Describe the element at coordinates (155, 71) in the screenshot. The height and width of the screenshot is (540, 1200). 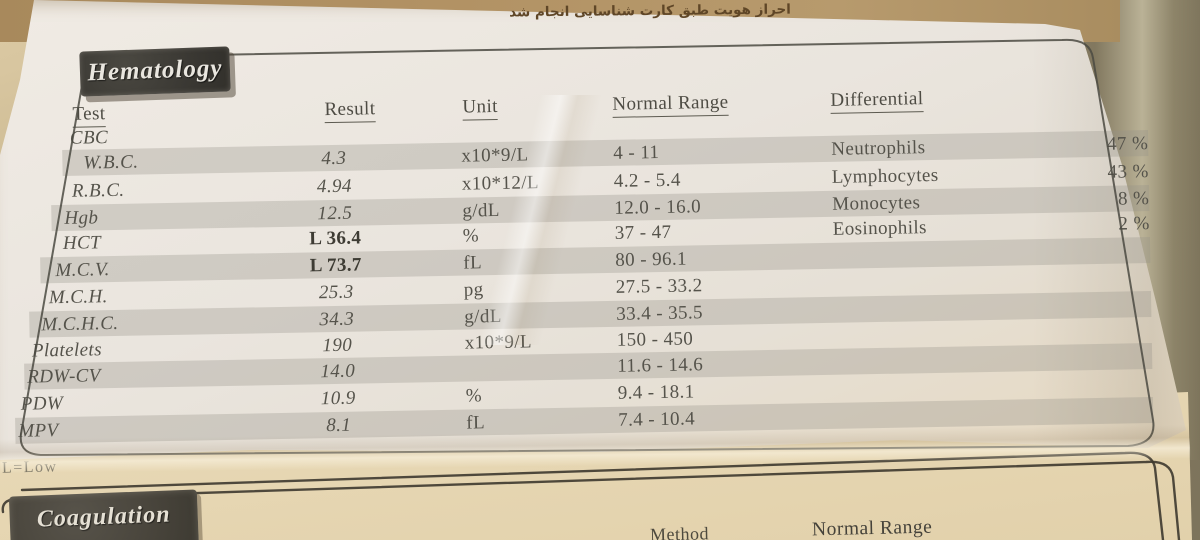
I see `hematology-section-header: Hematology` at that location.